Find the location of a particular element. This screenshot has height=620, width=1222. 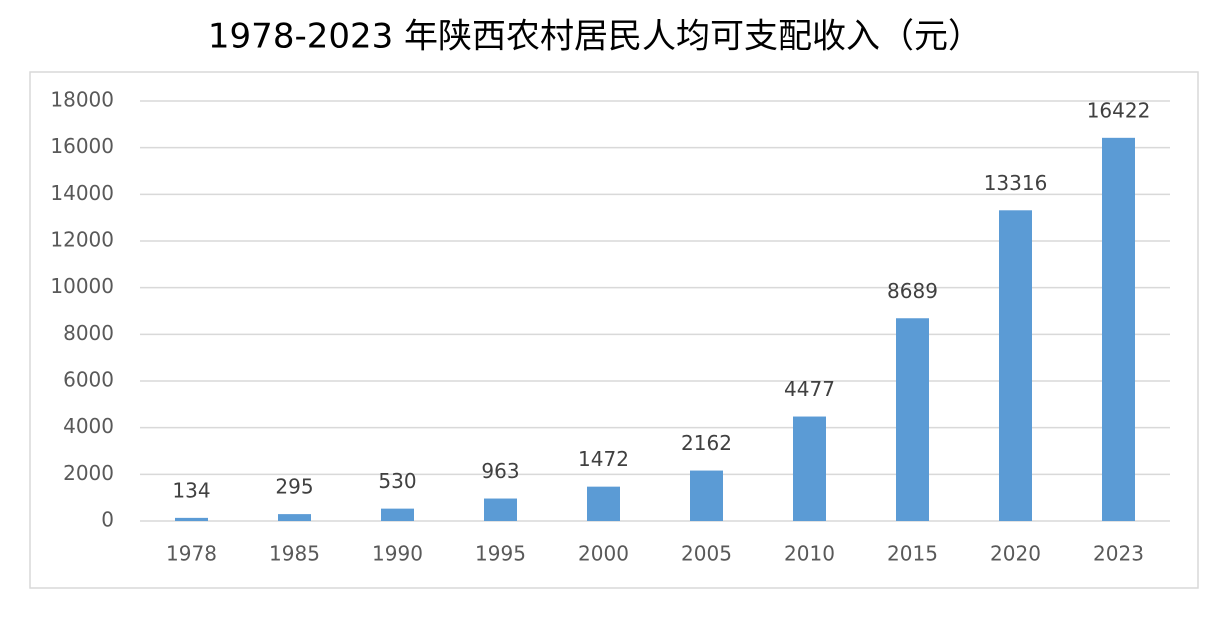

y-tick-label: 6000 is located at coordinates (88, 380).